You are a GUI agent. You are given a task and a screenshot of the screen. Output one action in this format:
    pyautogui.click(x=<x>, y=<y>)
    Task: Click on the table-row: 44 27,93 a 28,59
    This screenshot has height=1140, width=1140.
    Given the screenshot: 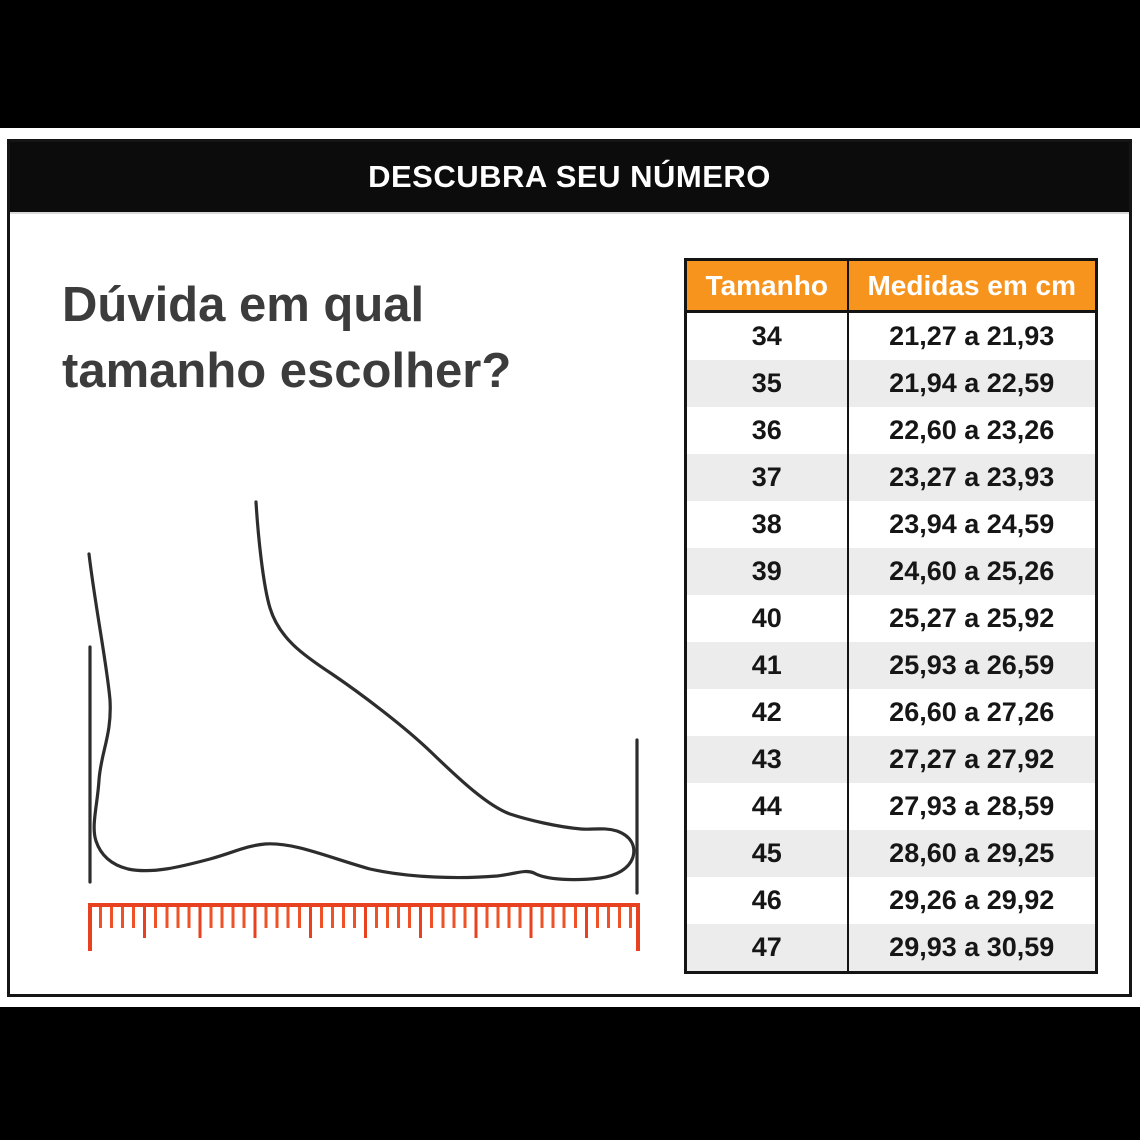 What is the action you would take?
    pyautogui.click(x=891, y=806)
    